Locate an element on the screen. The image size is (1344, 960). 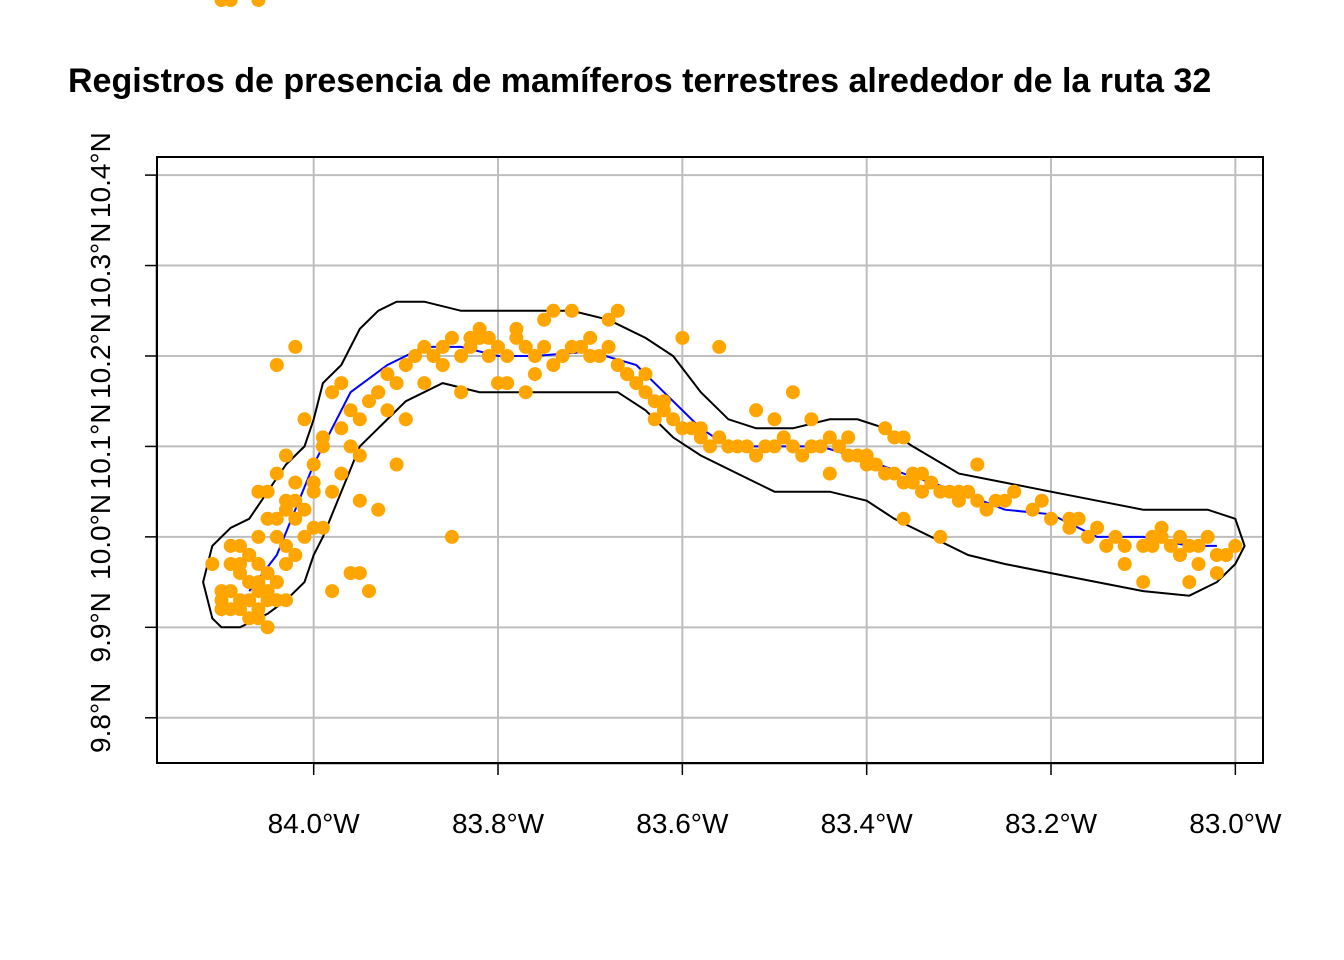
x-axis: 84.0°W 83.8°W 83.6°W 83.4°W 83.2°W 83.0°W is located at coordinates (775, 800).